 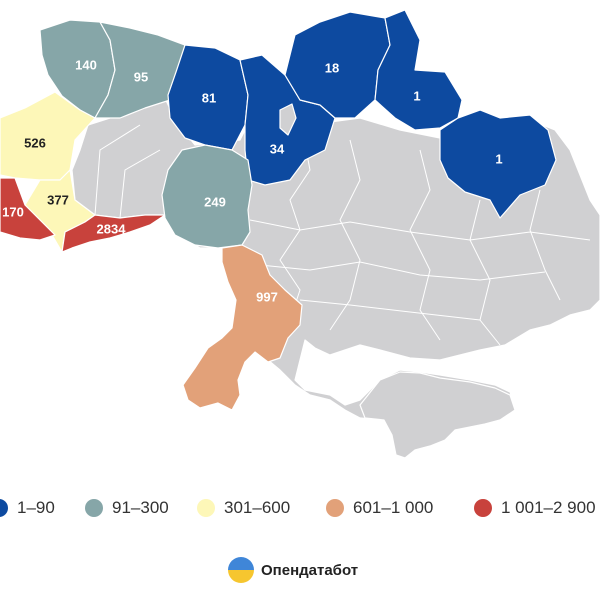 I want to click on region-sumy, so click(x=418, y=70).